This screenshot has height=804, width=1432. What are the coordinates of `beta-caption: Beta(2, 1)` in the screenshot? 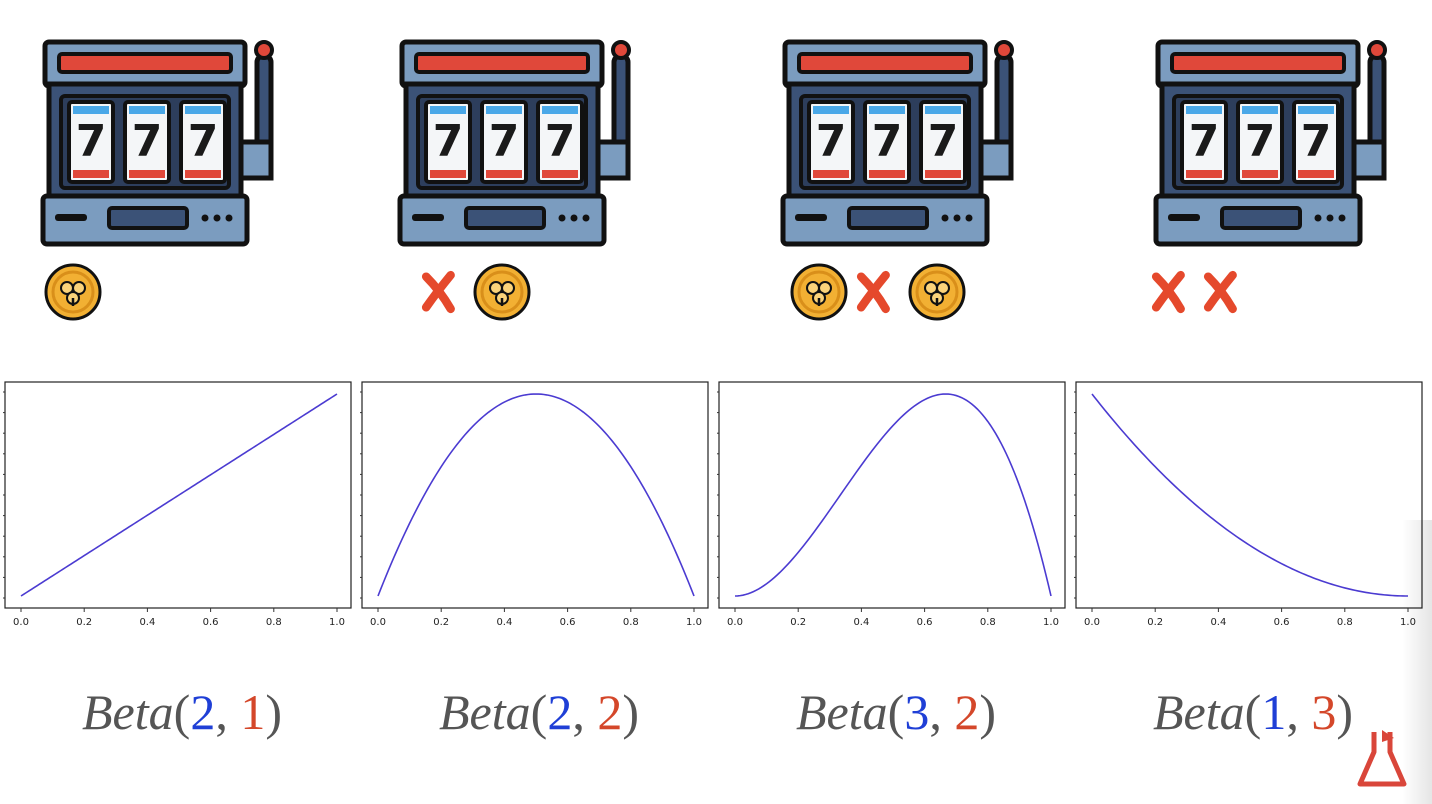 It's located at (182, 712).